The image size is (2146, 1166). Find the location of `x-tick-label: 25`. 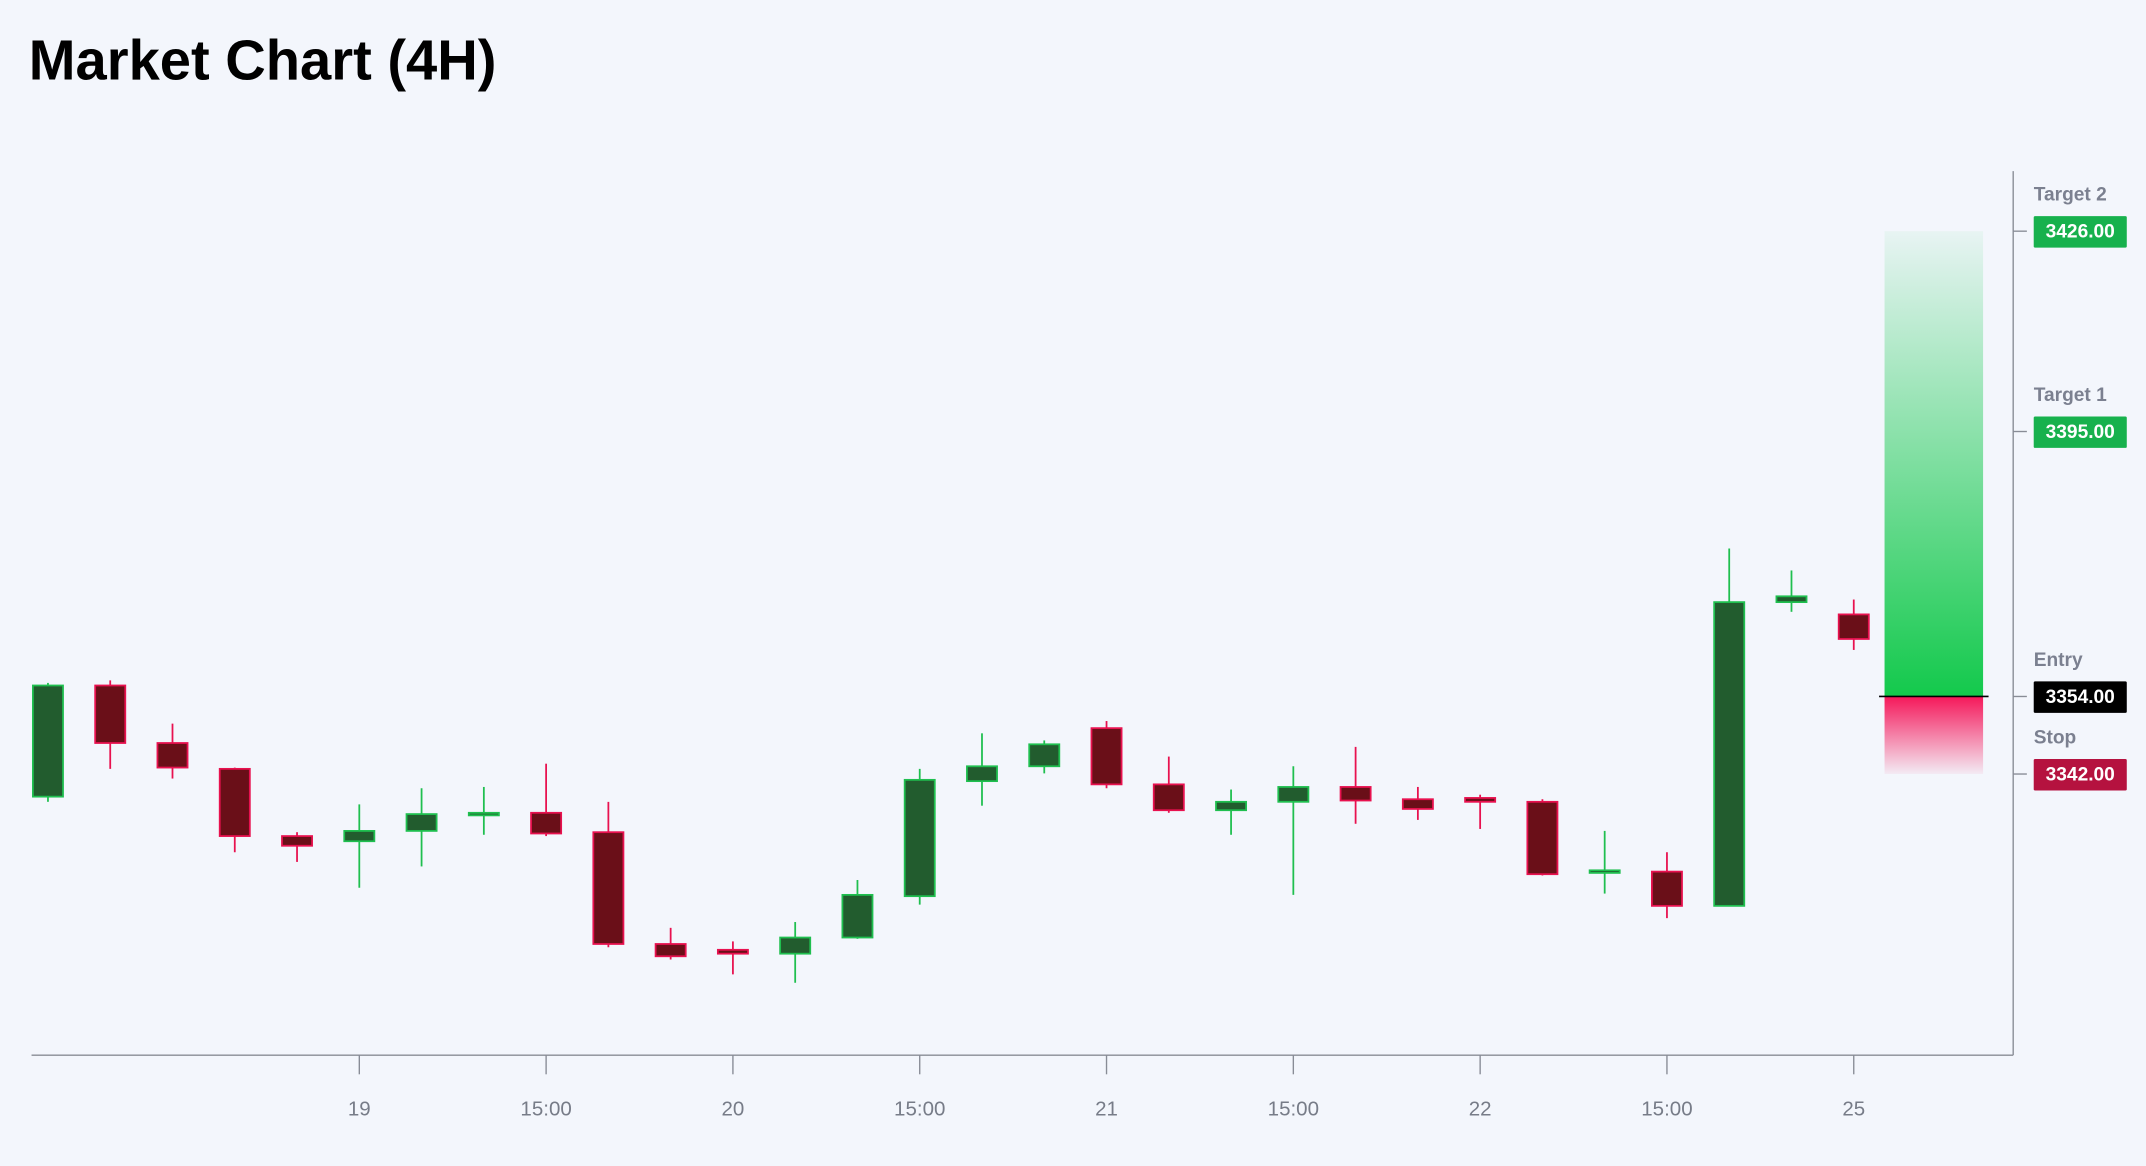

x-tick-label: 25 is located at coordinates (1853, 1108).